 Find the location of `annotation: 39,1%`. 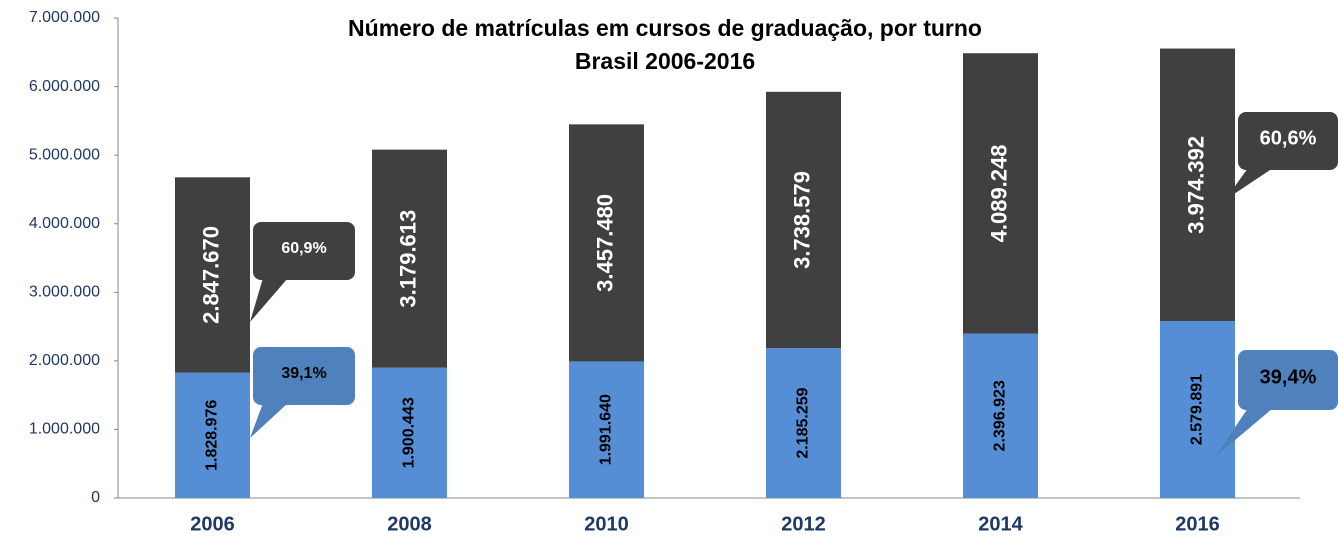

annotation: 39,1% is located at coordinates (303, 373).